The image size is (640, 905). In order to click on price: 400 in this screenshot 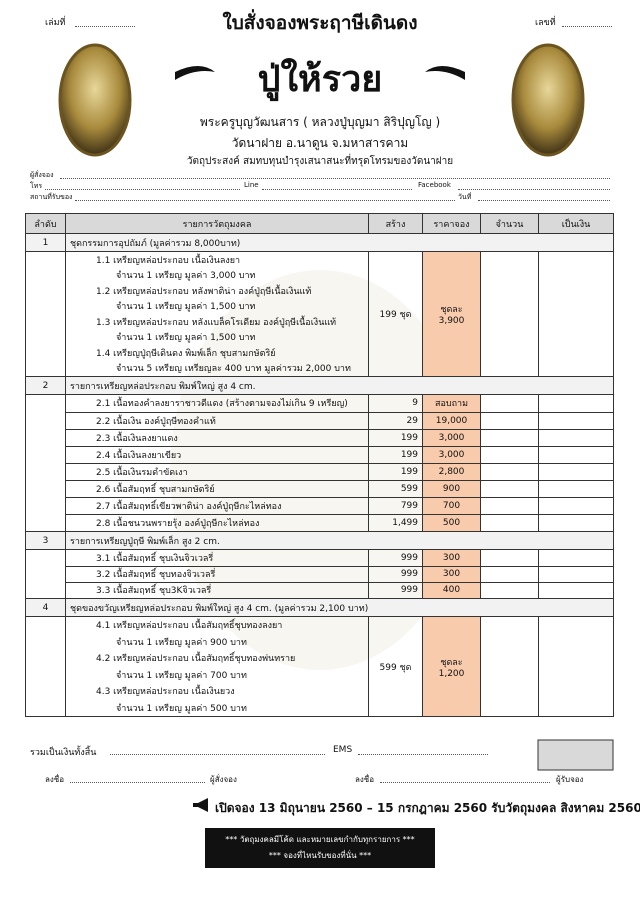, I will do `click(451, 590)`.